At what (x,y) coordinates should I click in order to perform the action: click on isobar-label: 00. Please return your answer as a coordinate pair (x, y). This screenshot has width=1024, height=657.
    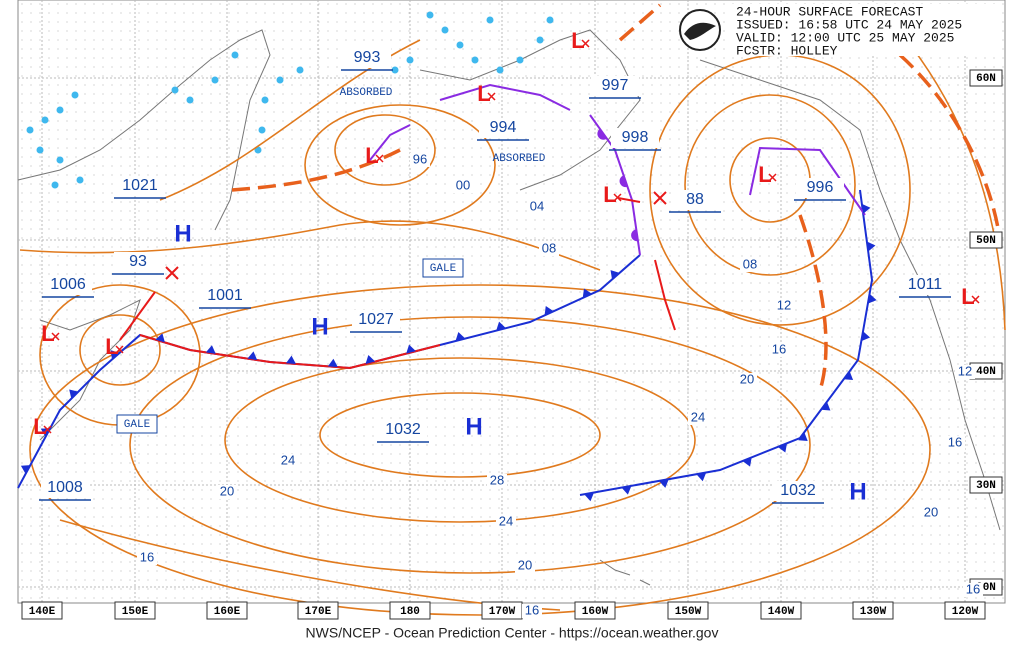
    Looking at the image, I should click on (463, 184).